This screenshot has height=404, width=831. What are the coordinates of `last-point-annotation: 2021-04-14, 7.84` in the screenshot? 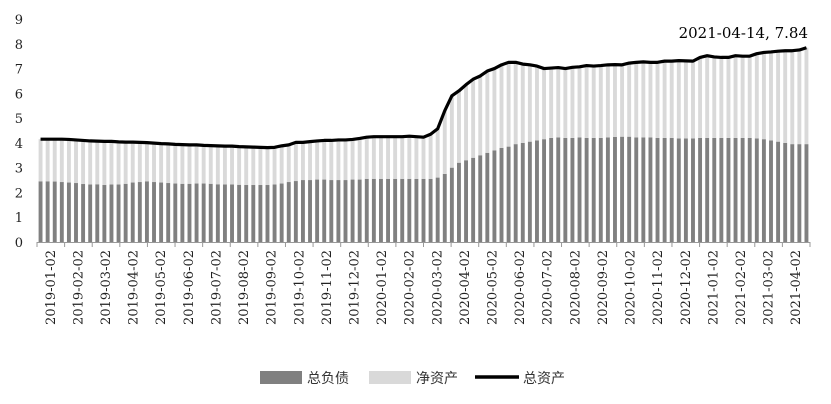 It's located at (743, 33).